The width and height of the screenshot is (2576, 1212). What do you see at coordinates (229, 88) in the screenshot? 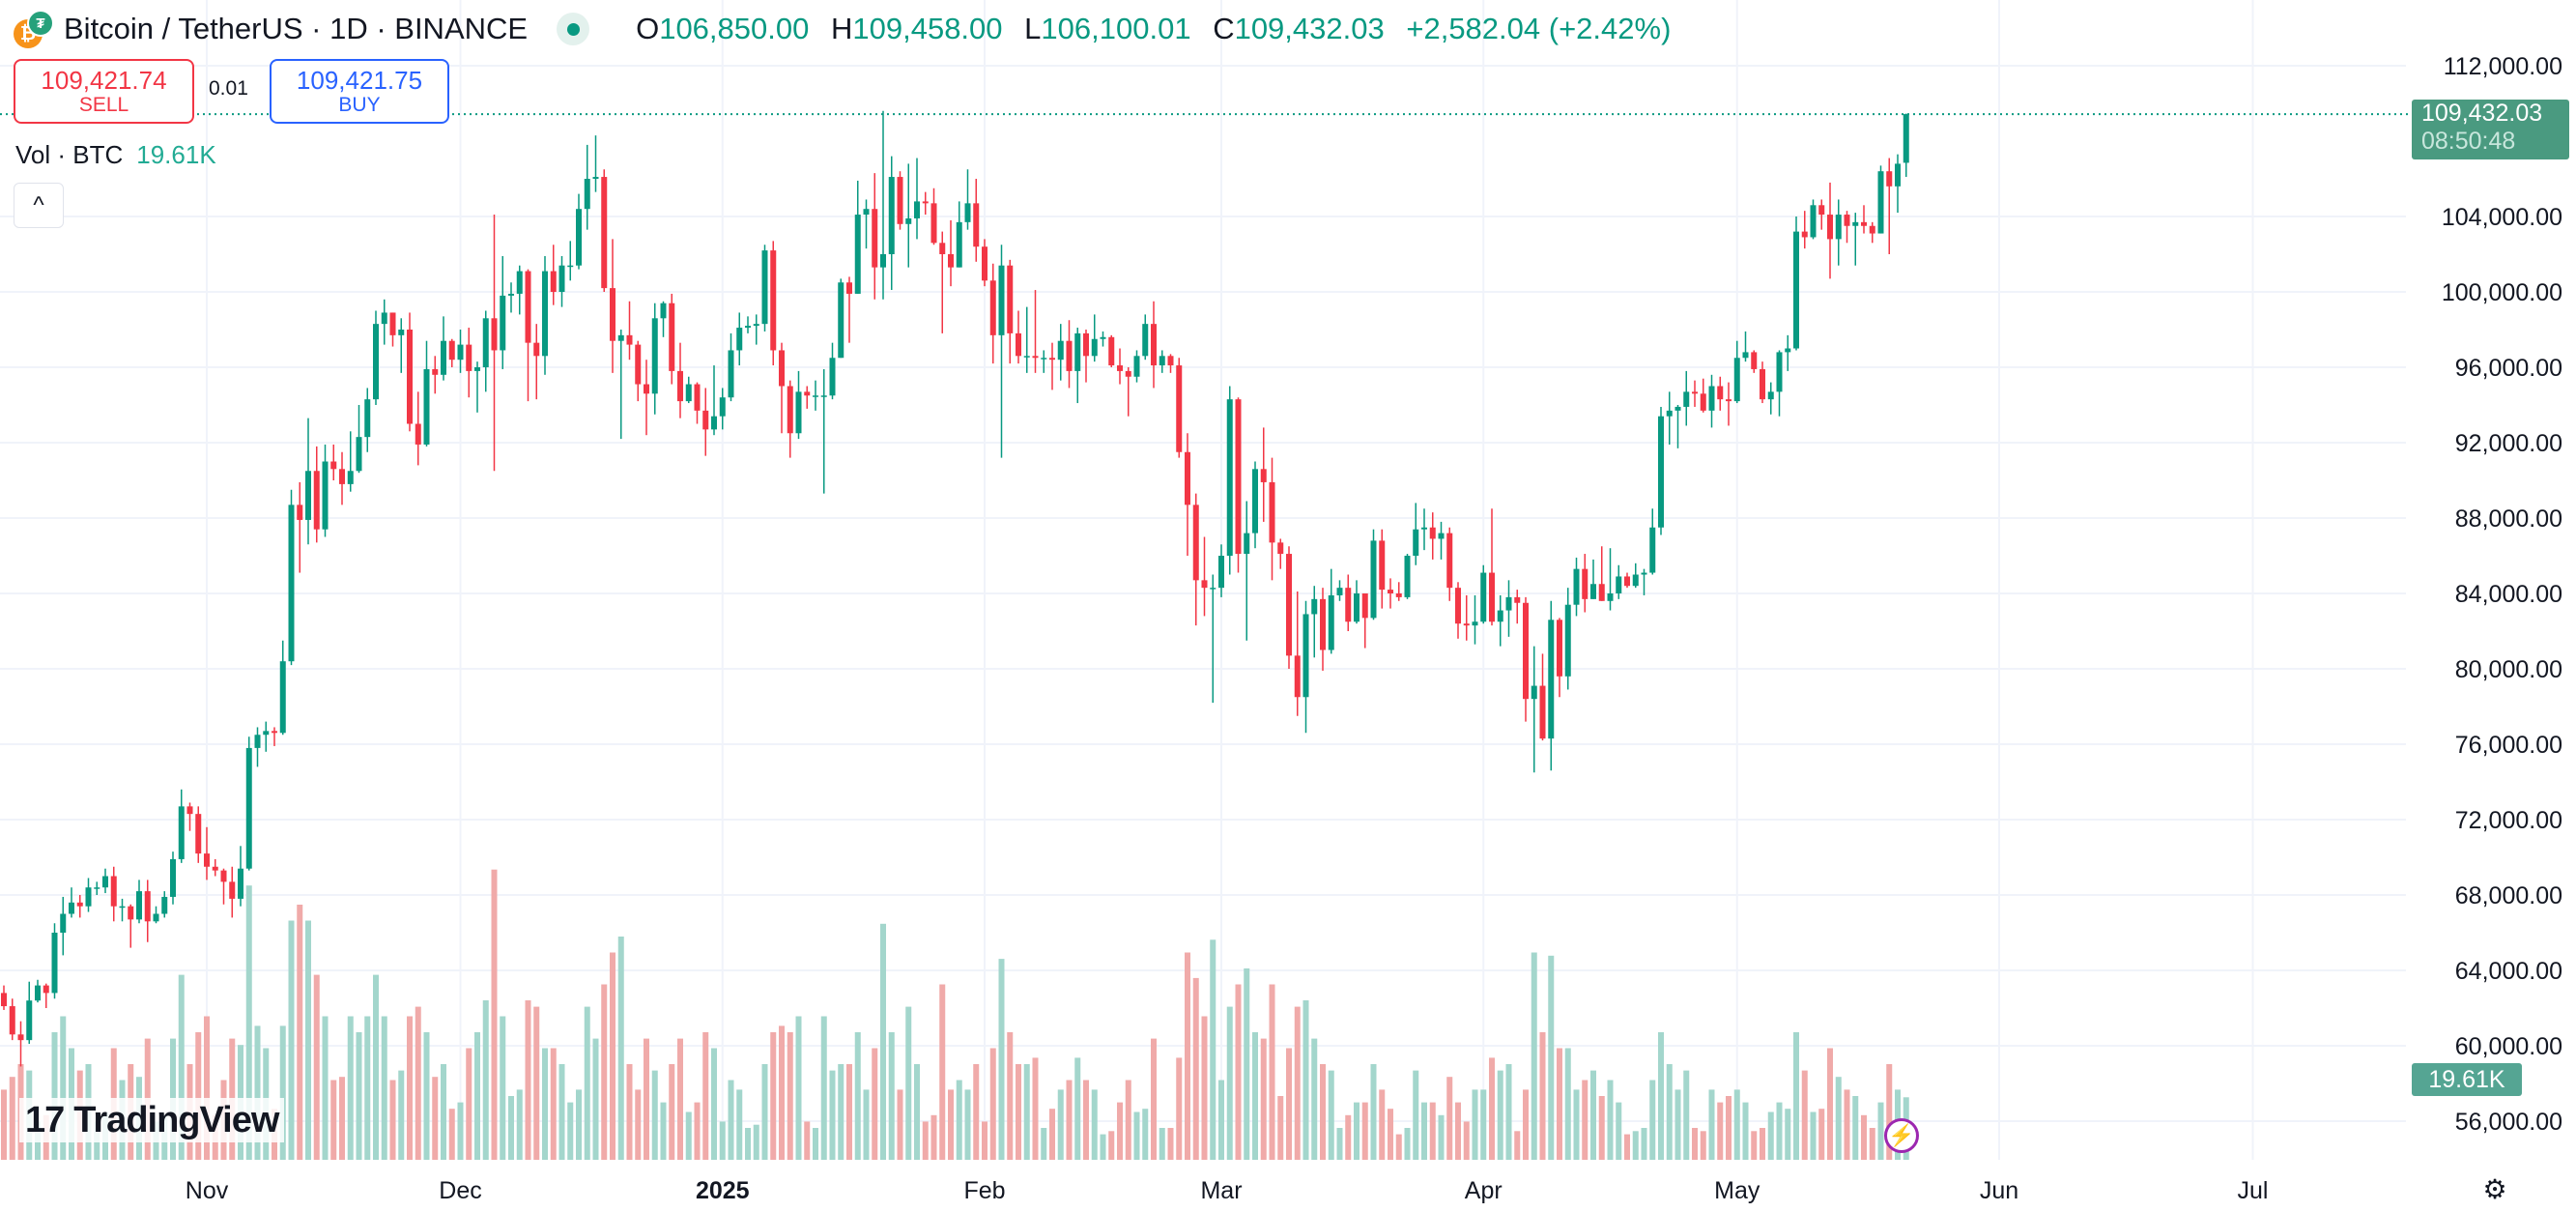
I see `spread-value: 0.01` at bounding box center [229, 88].